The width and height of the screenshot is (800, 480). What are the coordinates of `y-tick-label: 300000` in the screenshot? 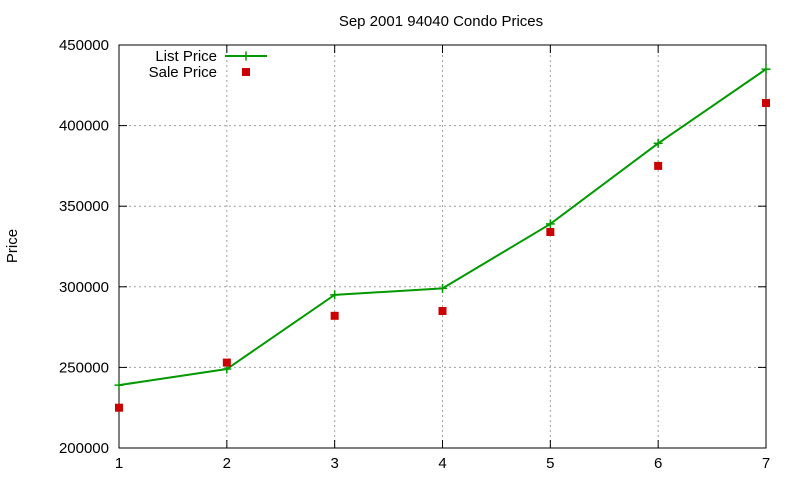 It's located at (84, 287).